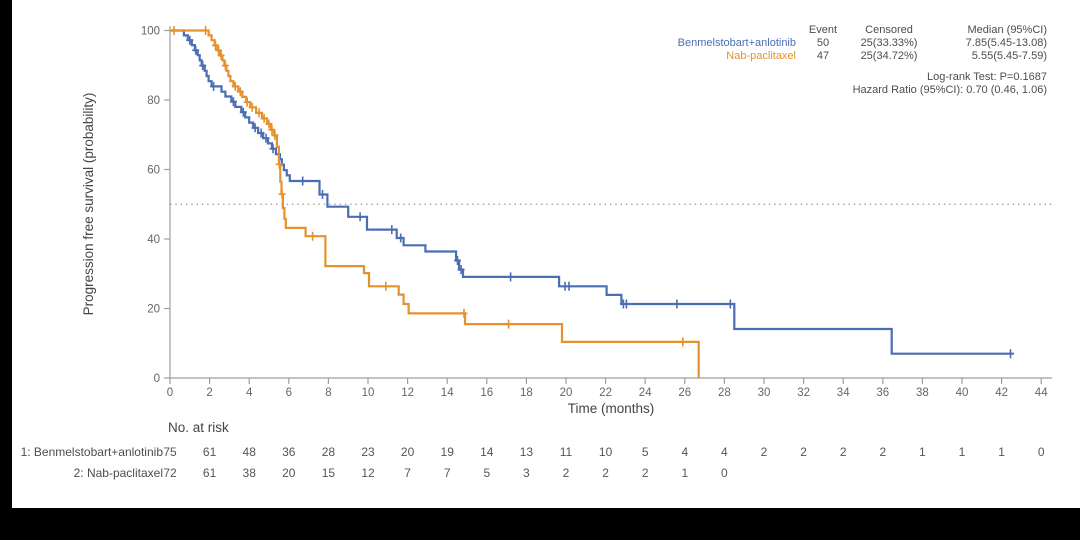 The width and height of the screenshot is (1080, 540). What do you see at coordinates (250, 452) in the screenshot?
I see `risk-count: 48` at bounding box center [250, 452].